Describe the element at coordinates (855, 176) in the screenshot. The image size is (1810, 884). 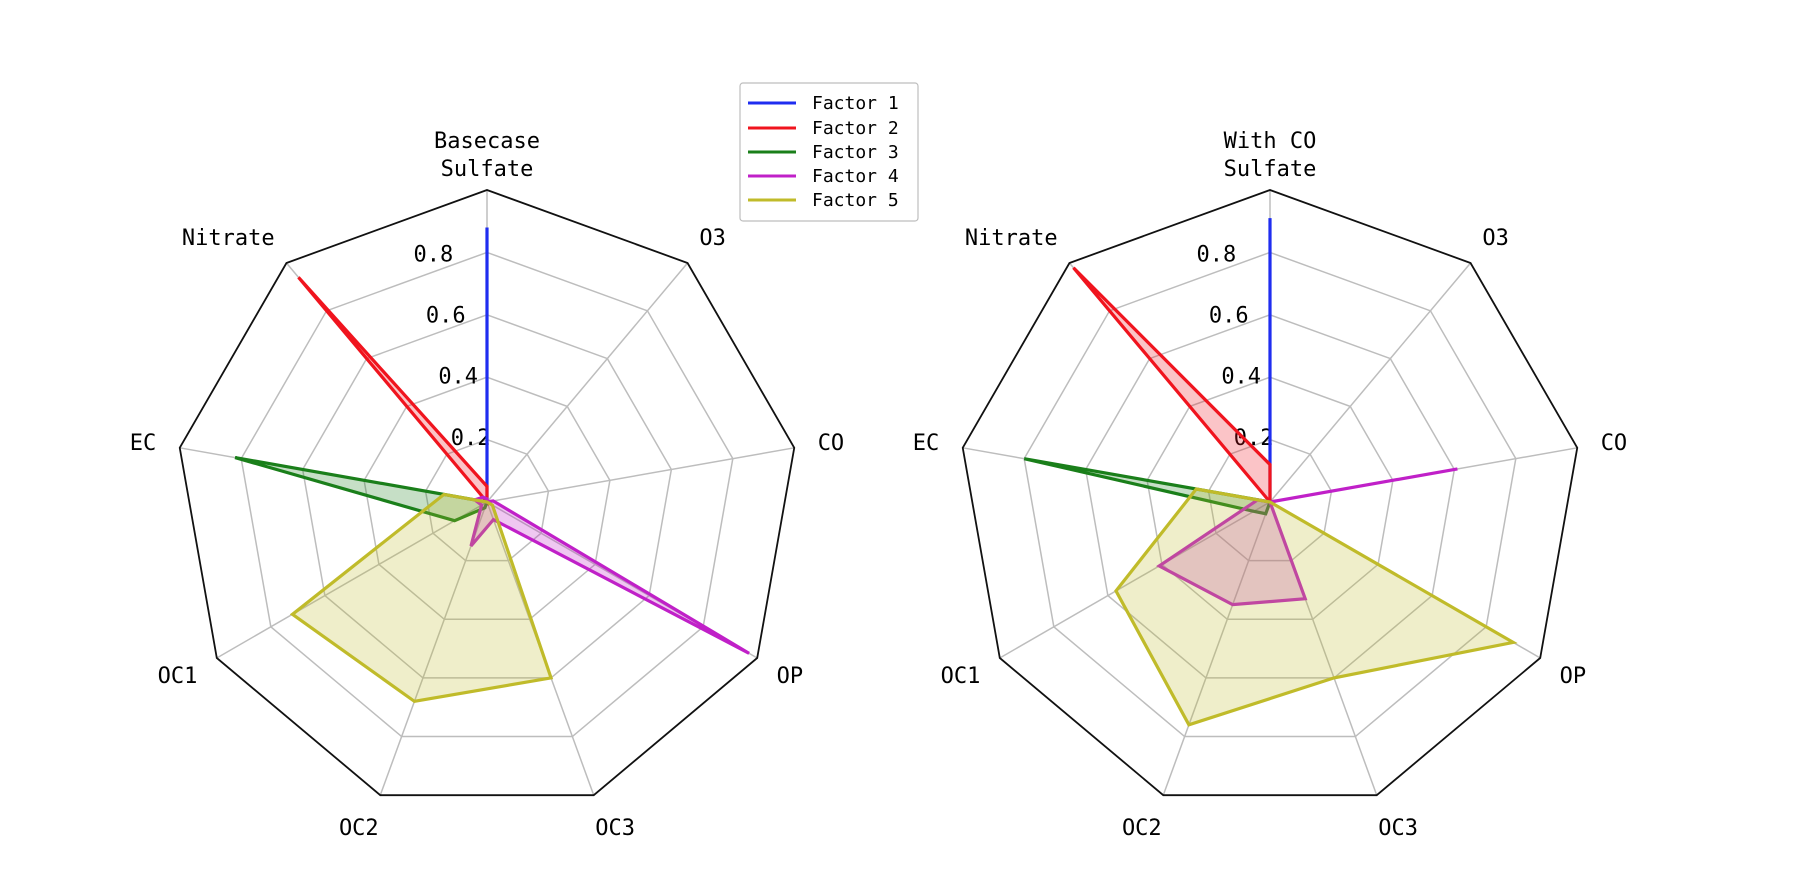
I see `legend-label: Factor 4` at that location.